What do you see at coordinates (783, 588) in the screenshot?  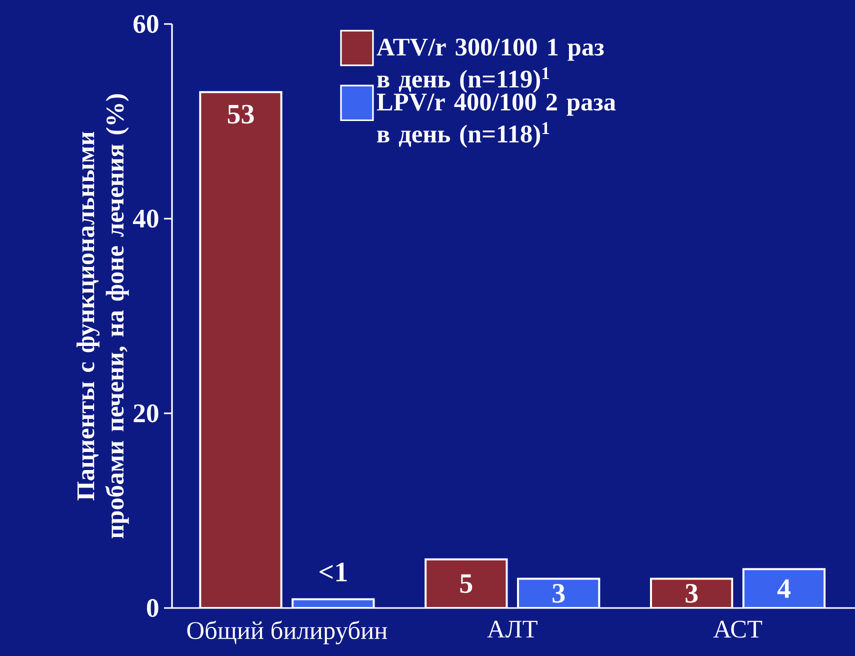 I see `data-label: 4` at bounding box center [783, 588].